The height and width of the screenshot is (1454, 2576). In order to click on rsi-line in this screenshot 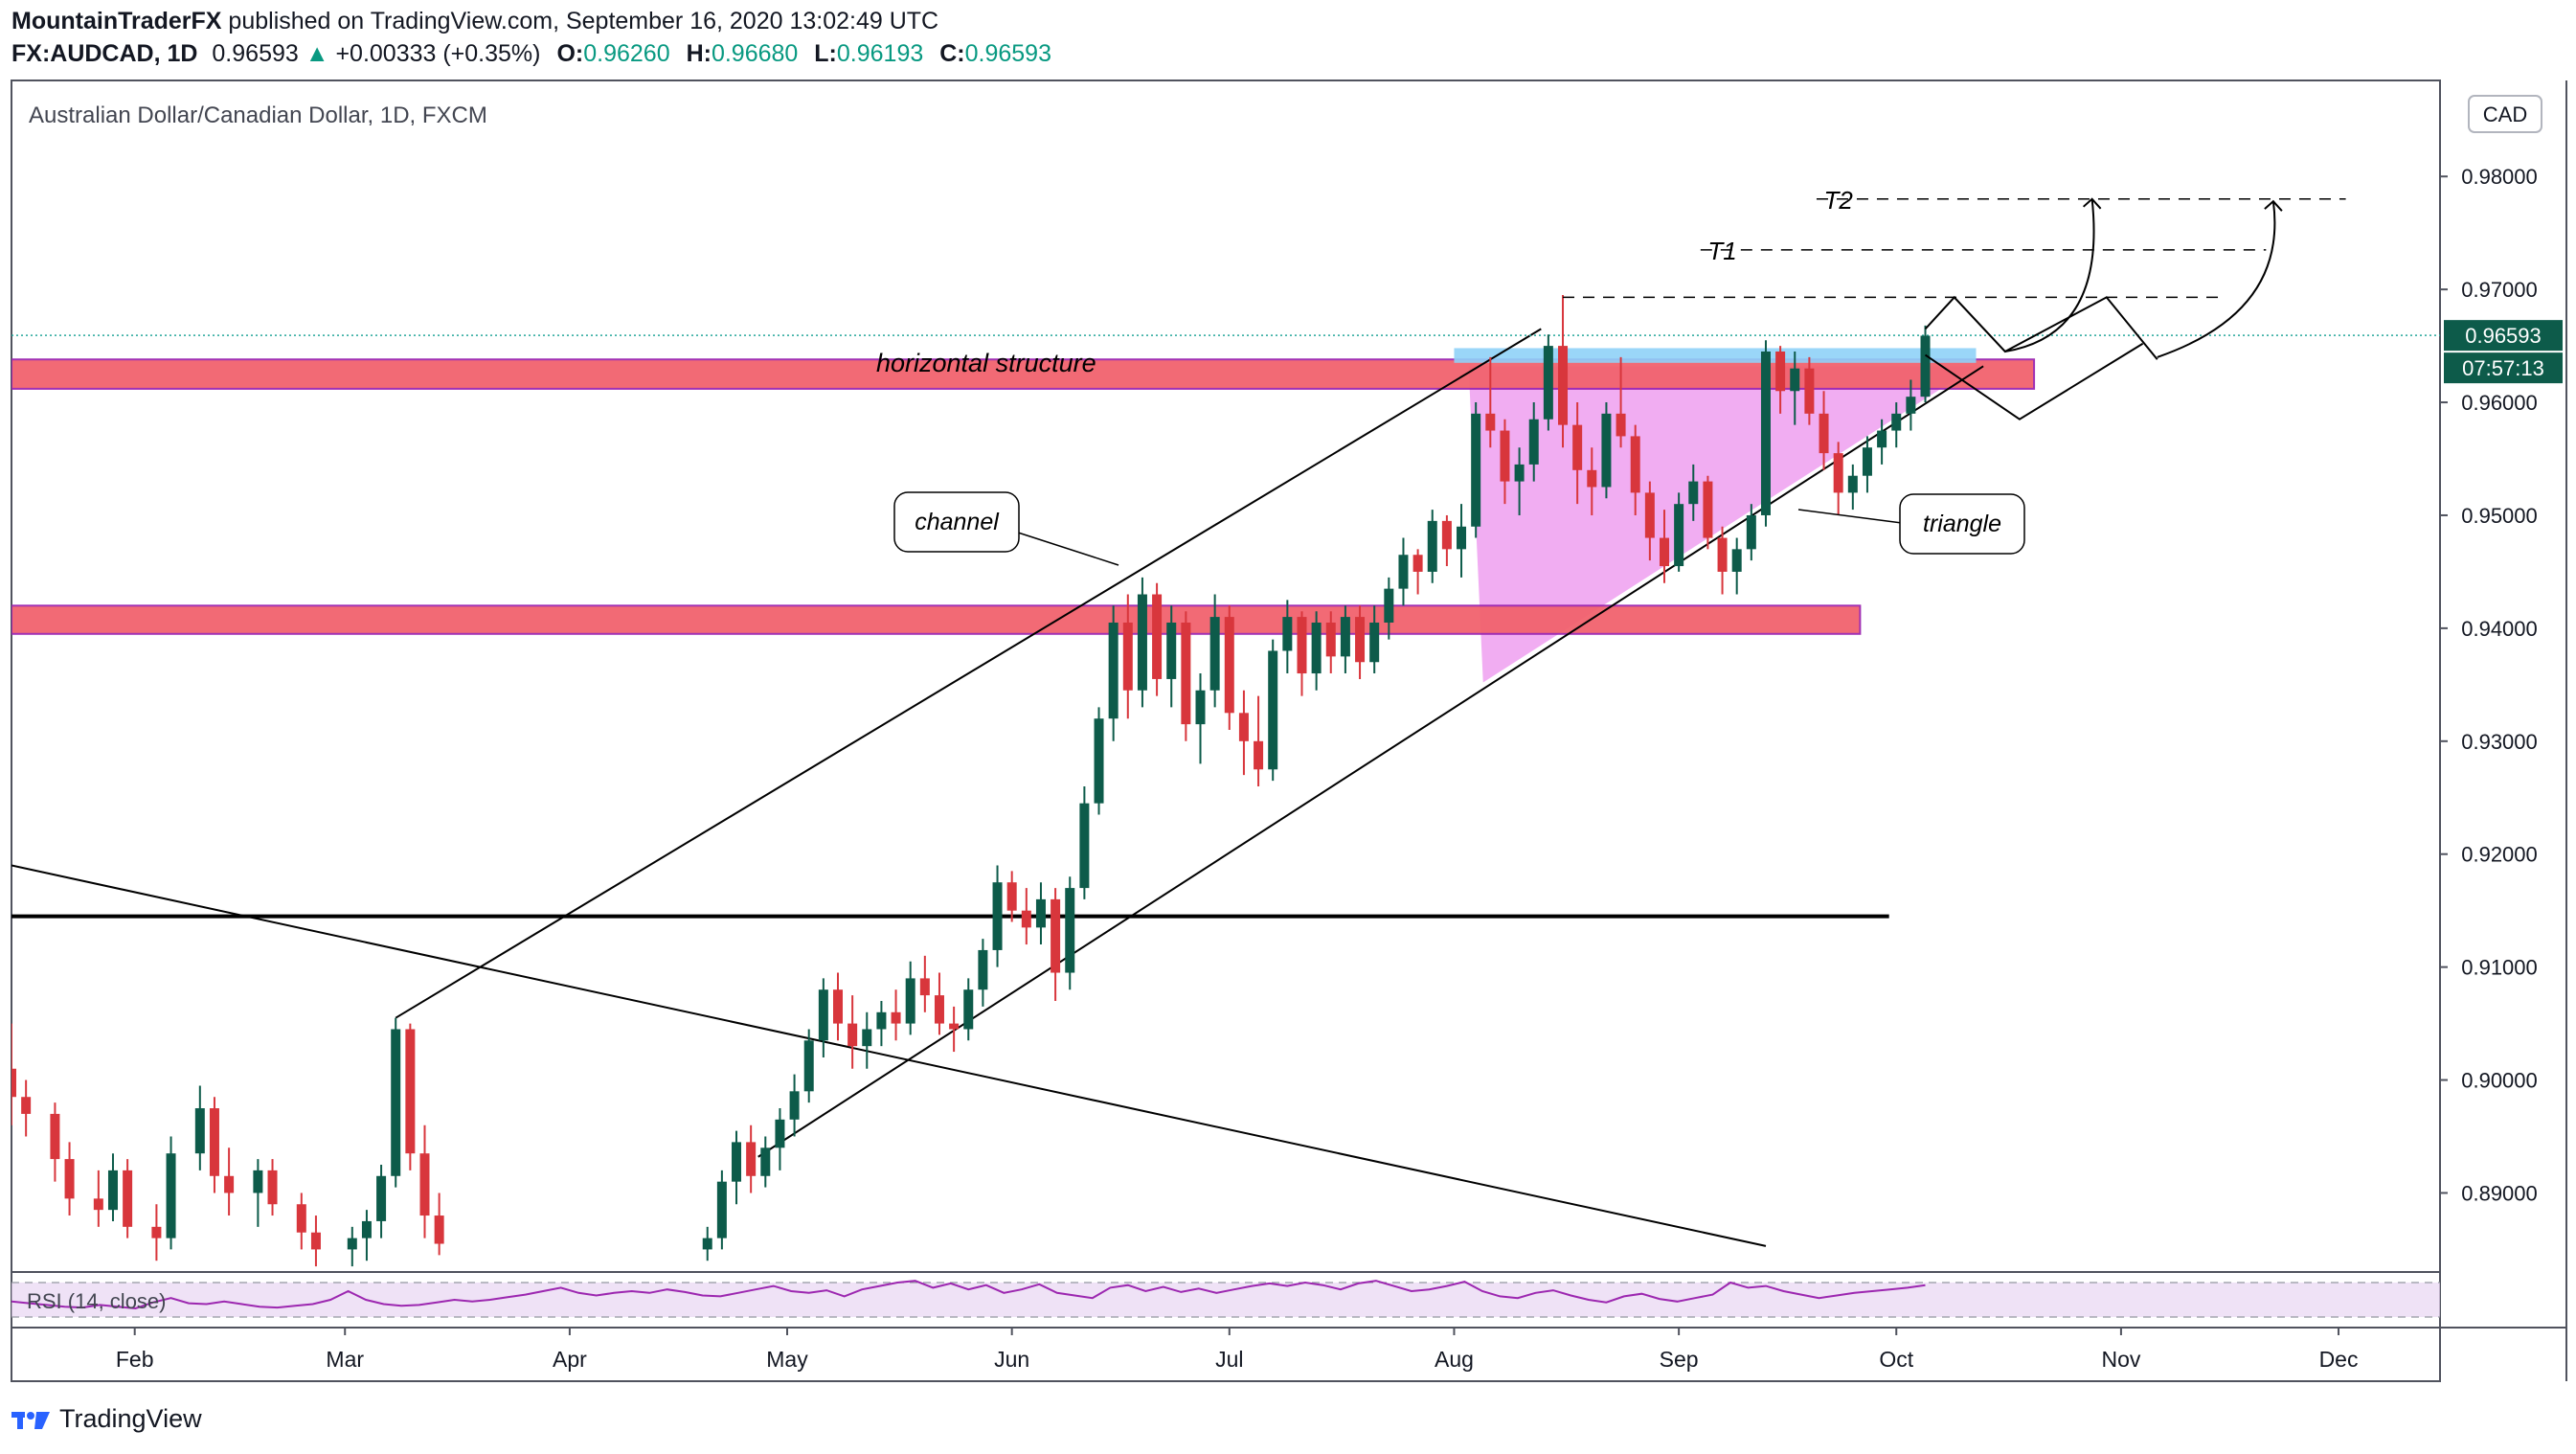, I will do `click(968, 1295)`.